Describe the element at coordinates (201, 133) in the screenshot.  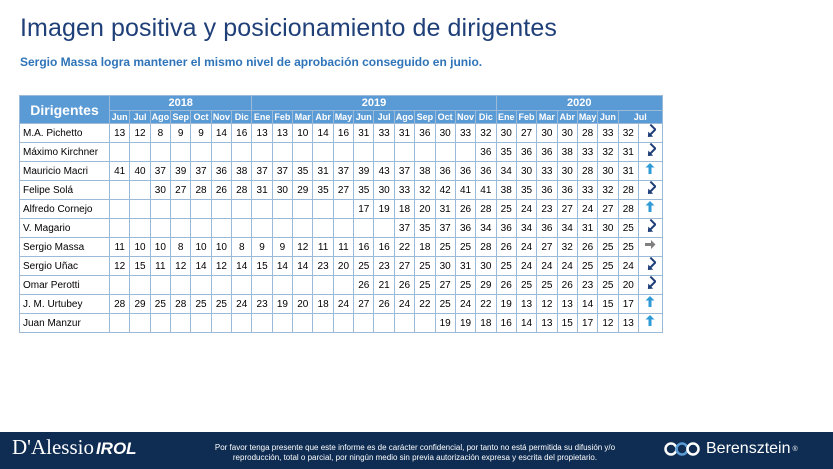
I see `rating-cell: 9` at that location.